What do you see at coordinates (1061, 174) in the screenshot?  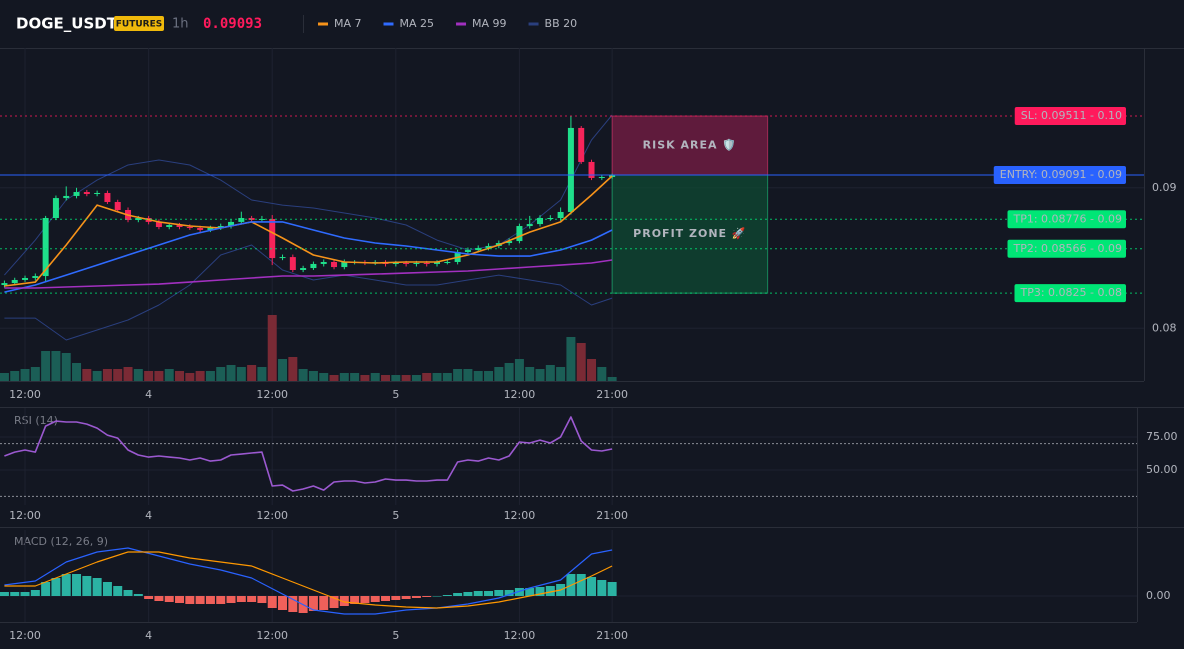 I see `level-label: ENTRY: 0.09091 - 0.09` at bounding box center [1061, 174].